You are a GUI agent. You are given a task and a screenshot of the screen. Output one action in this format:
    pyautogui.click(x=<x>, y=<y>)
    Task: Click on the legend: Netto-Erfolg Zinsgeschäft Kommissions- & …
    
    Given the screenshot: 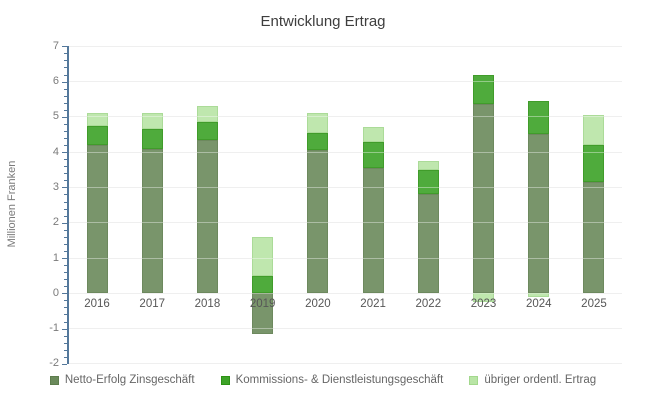 What is the action you would take?
    pyautogui.click(x=323, y=380)
    